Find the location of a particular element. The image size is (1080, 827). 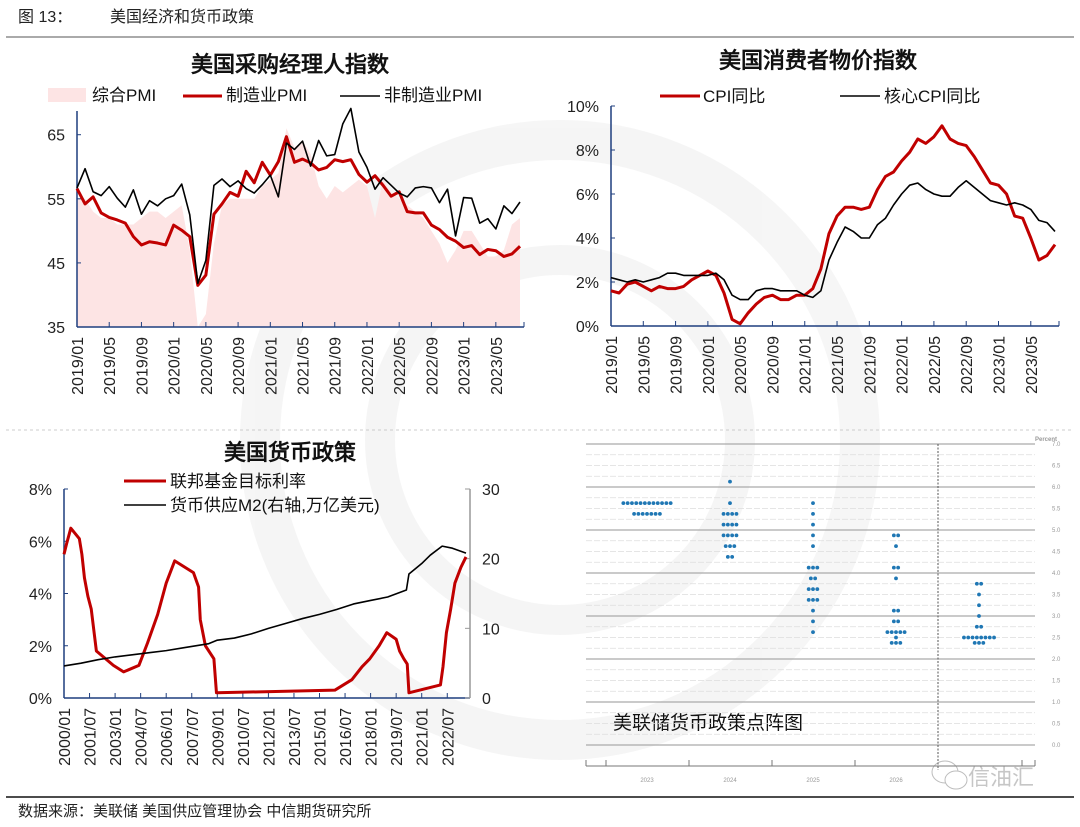

cpi-x-tick-label: 2020/05 is located at coordinates (741, 365).